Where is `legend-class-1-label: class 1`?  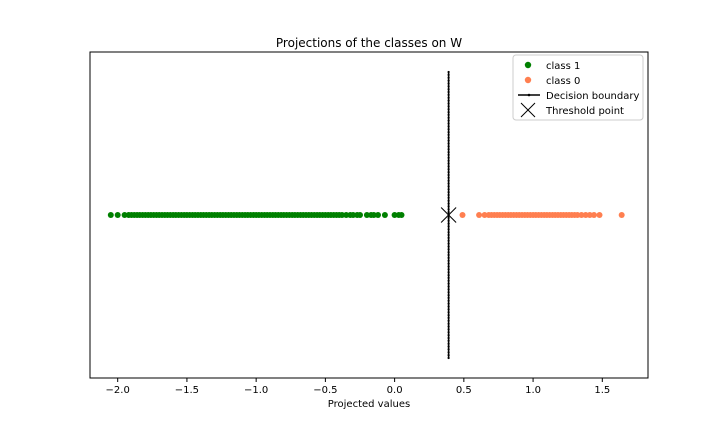
legend-class-1-label: class 1 is located at coordinates (563, 66).